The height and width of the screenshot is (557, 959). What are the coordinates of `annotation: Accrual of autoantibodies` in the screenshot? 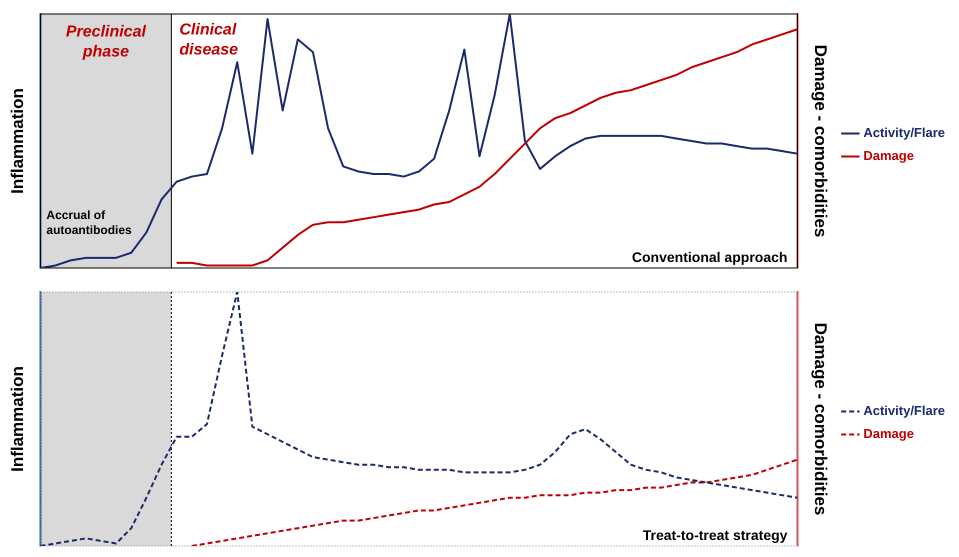 It's located at (89, 222).